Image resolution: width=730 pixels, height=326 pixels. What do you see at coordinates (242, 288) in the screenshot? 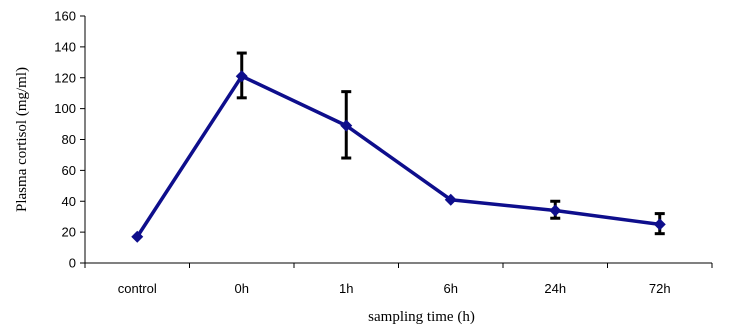
I see `x-tick-label: 0h` at bounding box center [242, 288].